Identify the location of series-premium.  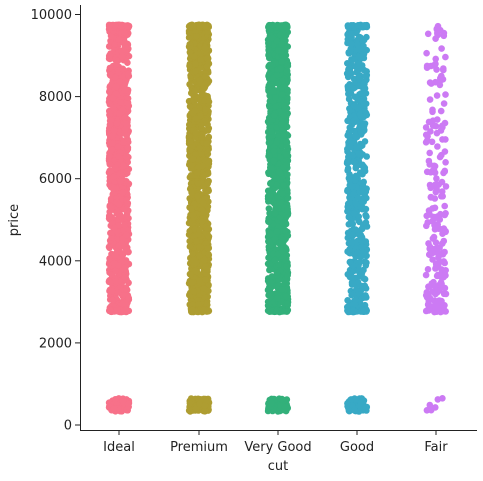
(199, 218).